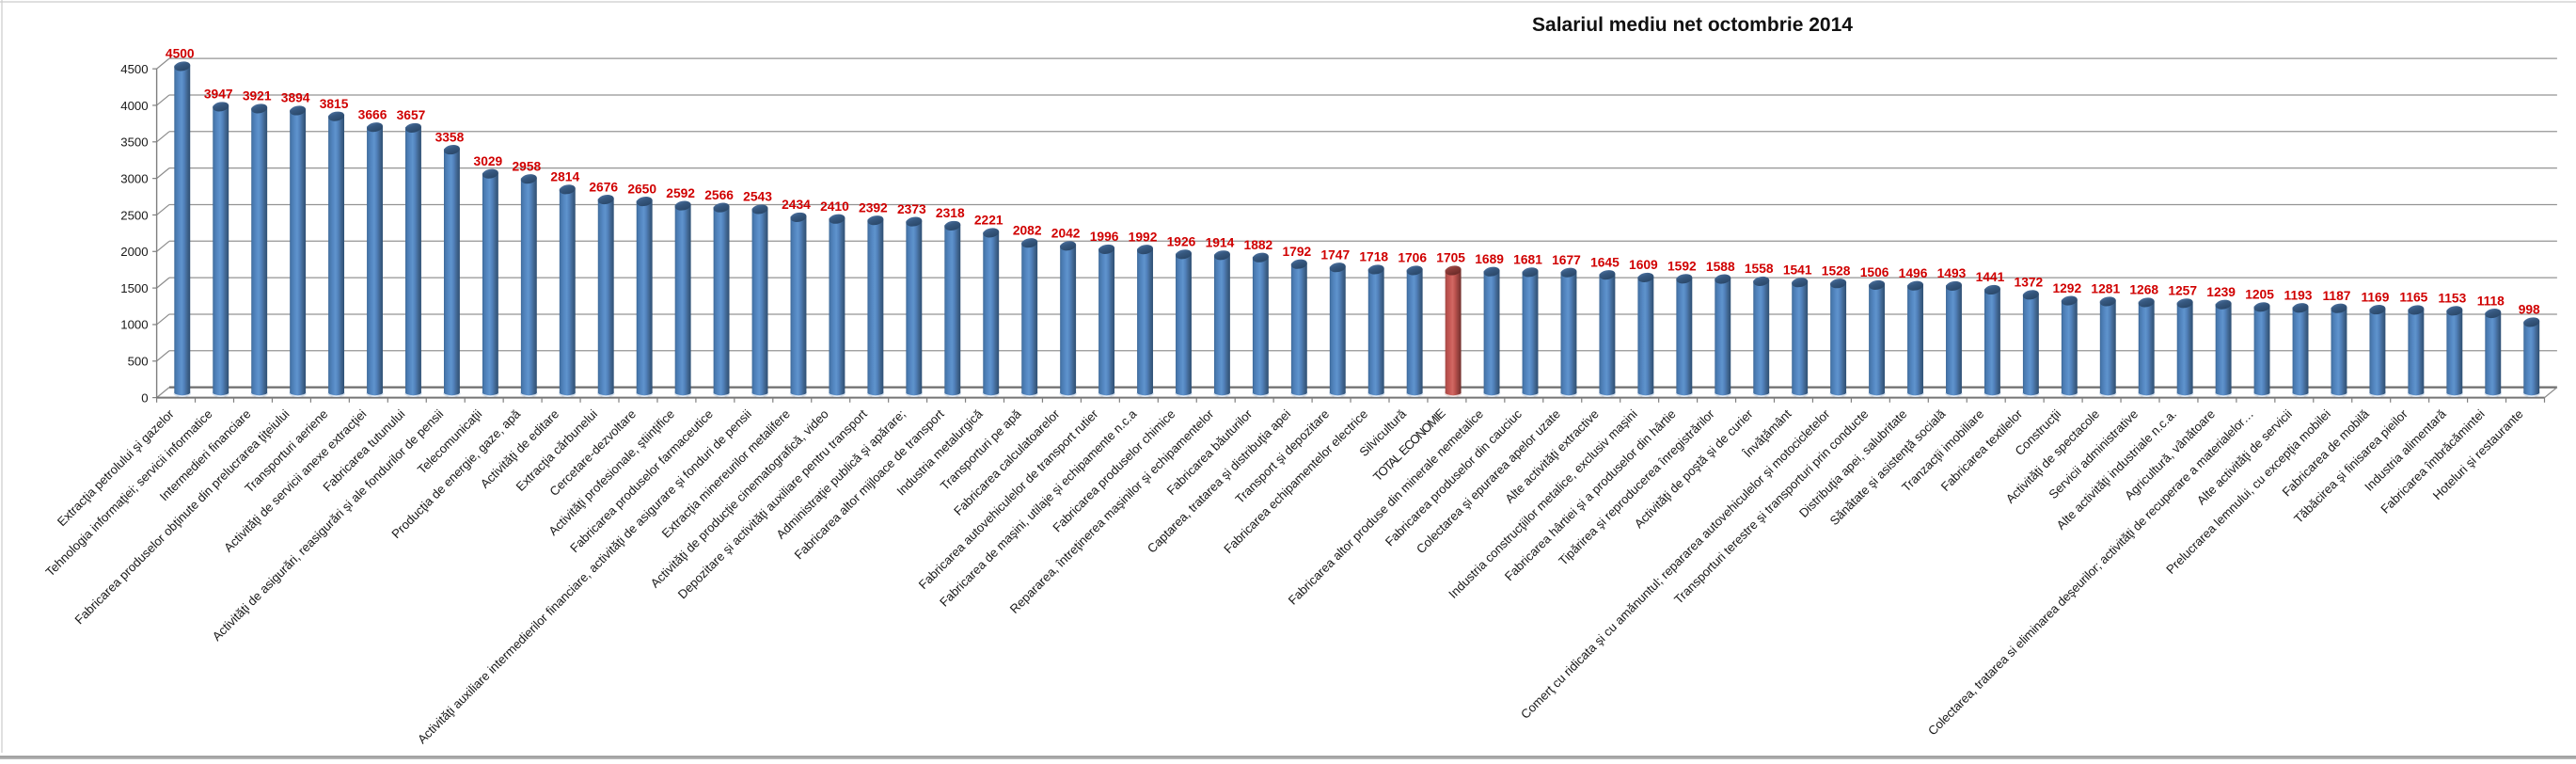 The width and height of the screenshot is (2576, 764). I want to click on svg-text: 1496, so click(1913, 273).